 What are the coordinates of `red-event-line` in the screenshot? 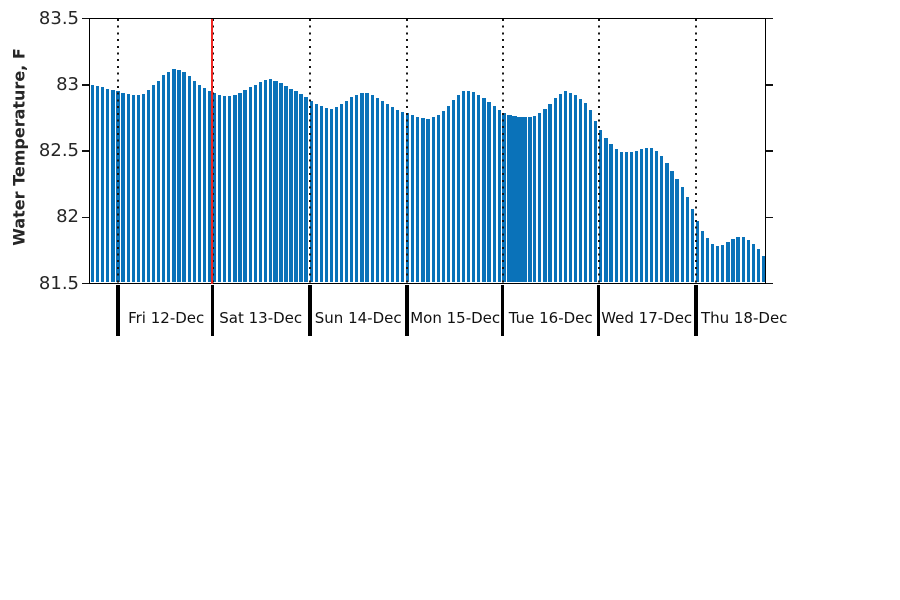 It's located at (211, 151).